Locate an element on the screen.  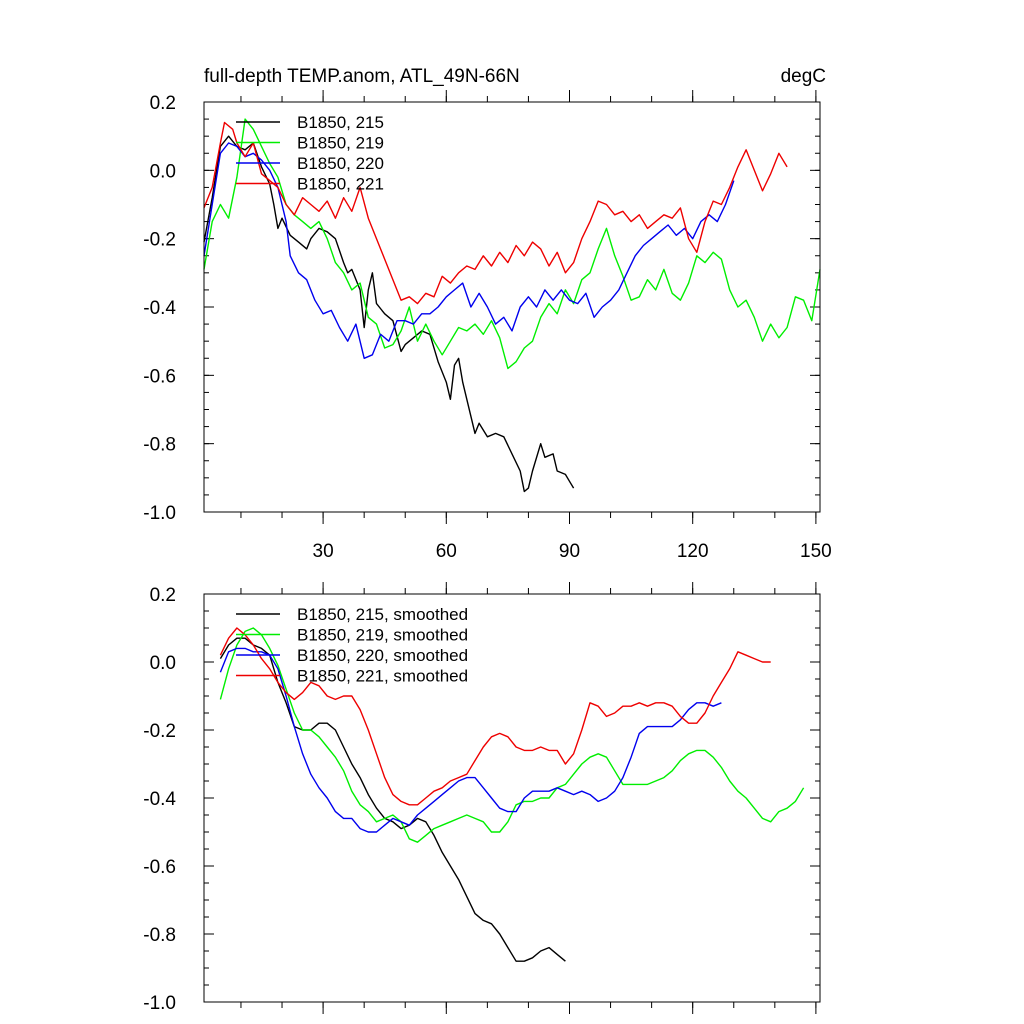
top-legend-label: B1850, 219 is located at coordinates (340, 143).